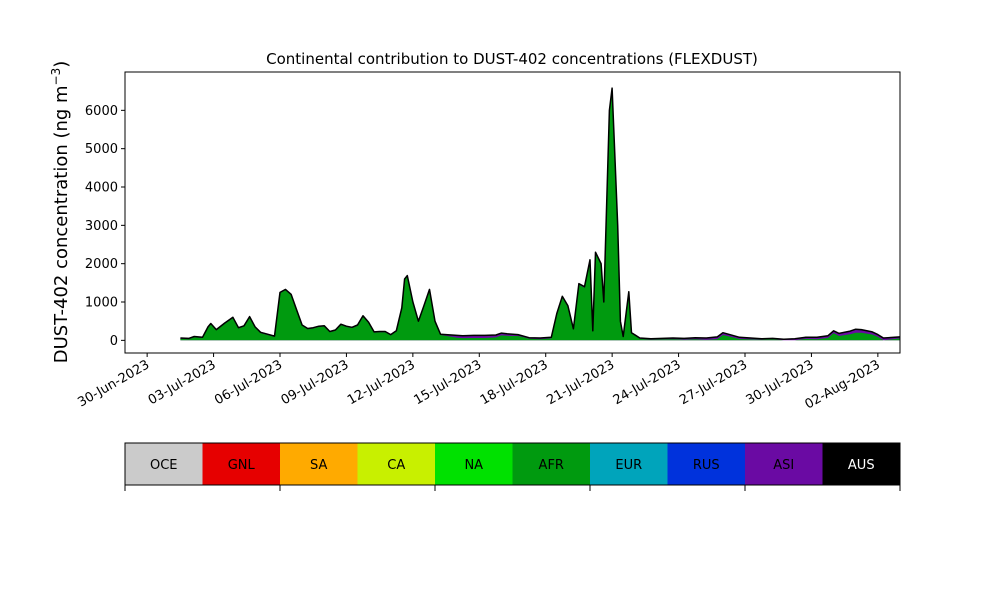  What do you see at coordinates (56, 77) in the screenshot?
I see `y-axis-label-exponent: −3` at bounding box center [56, 77].